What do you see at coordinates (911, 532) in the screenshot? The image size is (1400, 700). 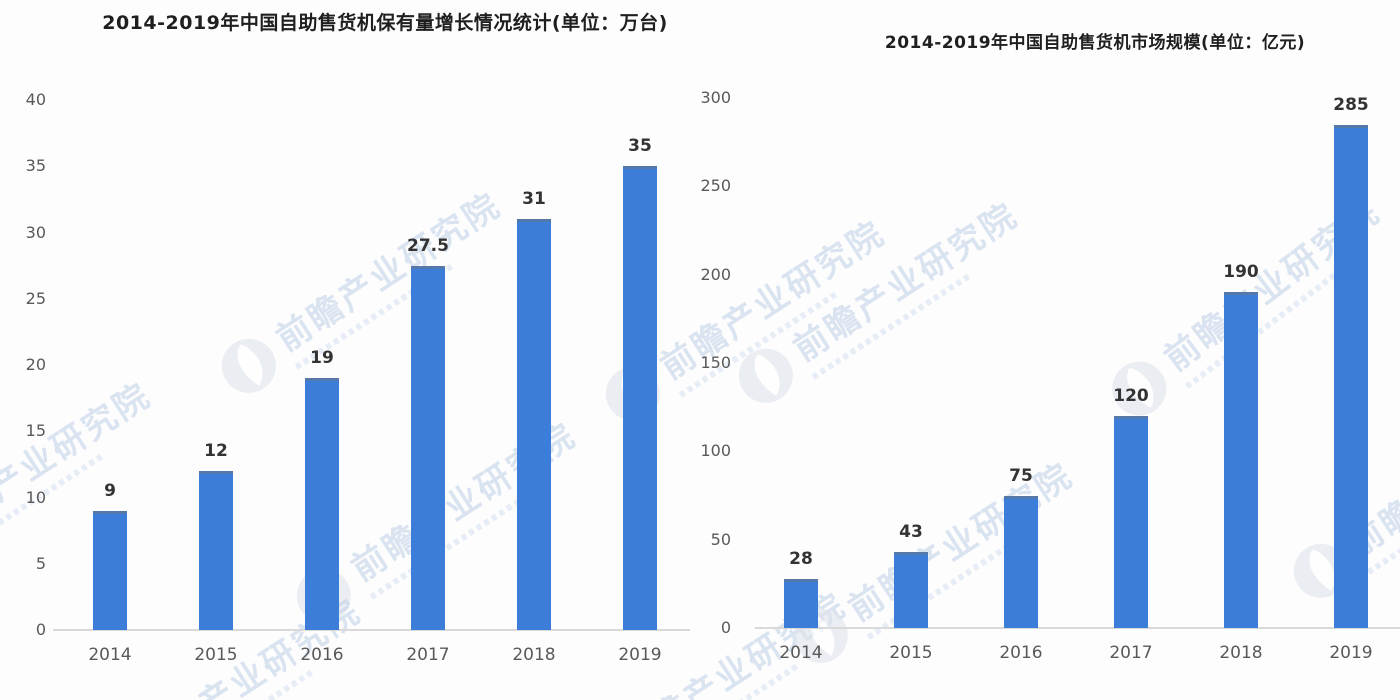 I see `bar-value-label: 43` at bounding box center [911, 532].